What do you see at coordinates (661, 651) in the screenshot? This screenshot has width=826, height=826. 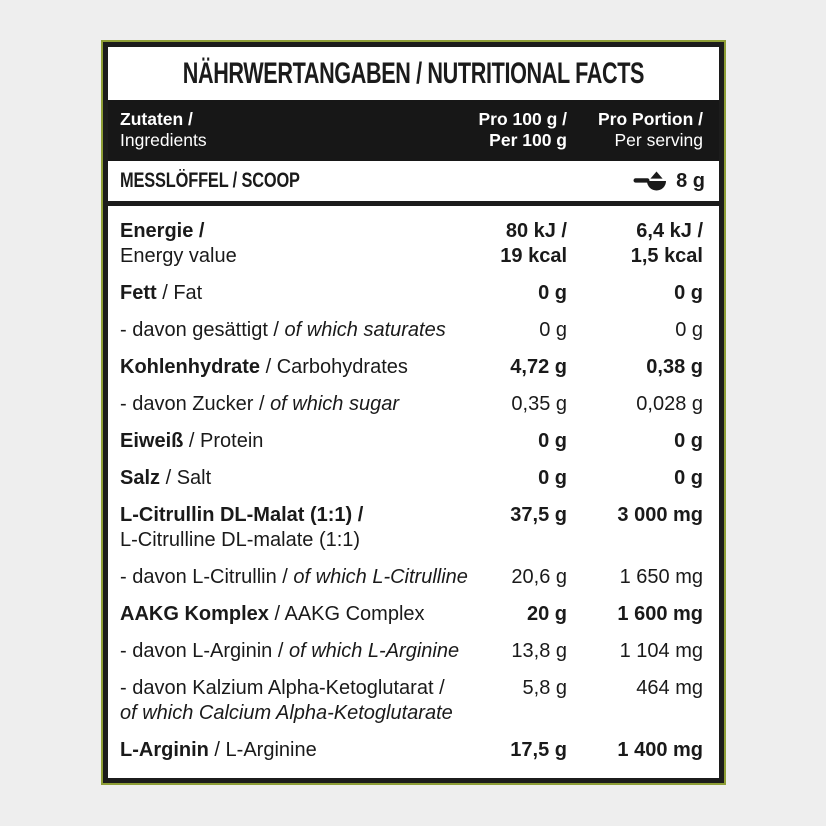 I see `value-per-serving: 1 104 mg` at bounding box center [661, 651].